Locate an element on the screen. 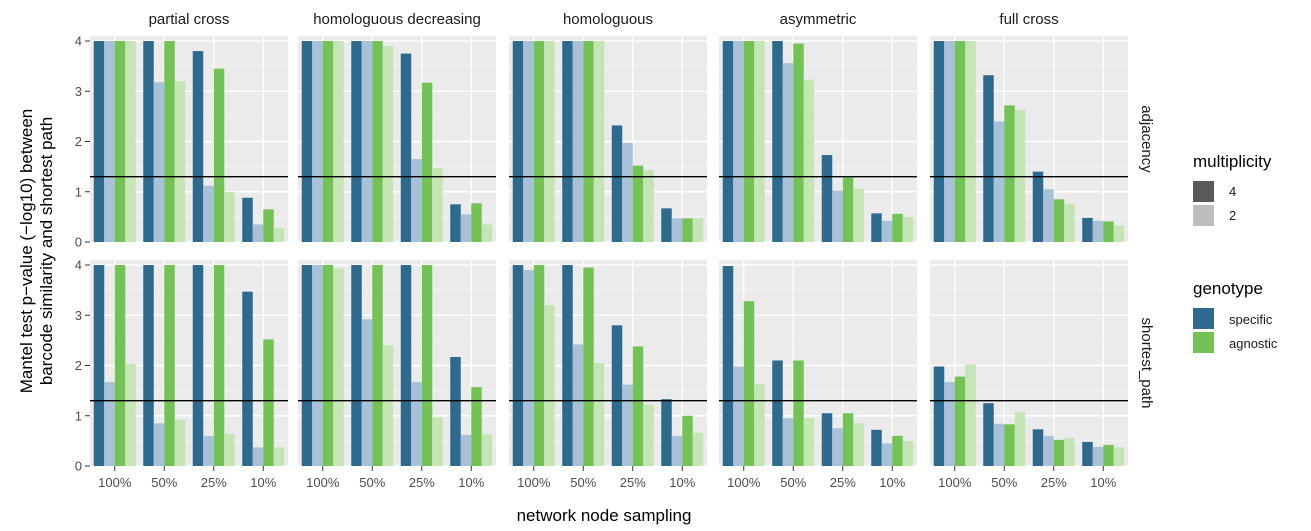 Image resolution: width=1311 pixels, height=531 pixels. row-strip-label: adjacency is located at coordinates (1146, 139).